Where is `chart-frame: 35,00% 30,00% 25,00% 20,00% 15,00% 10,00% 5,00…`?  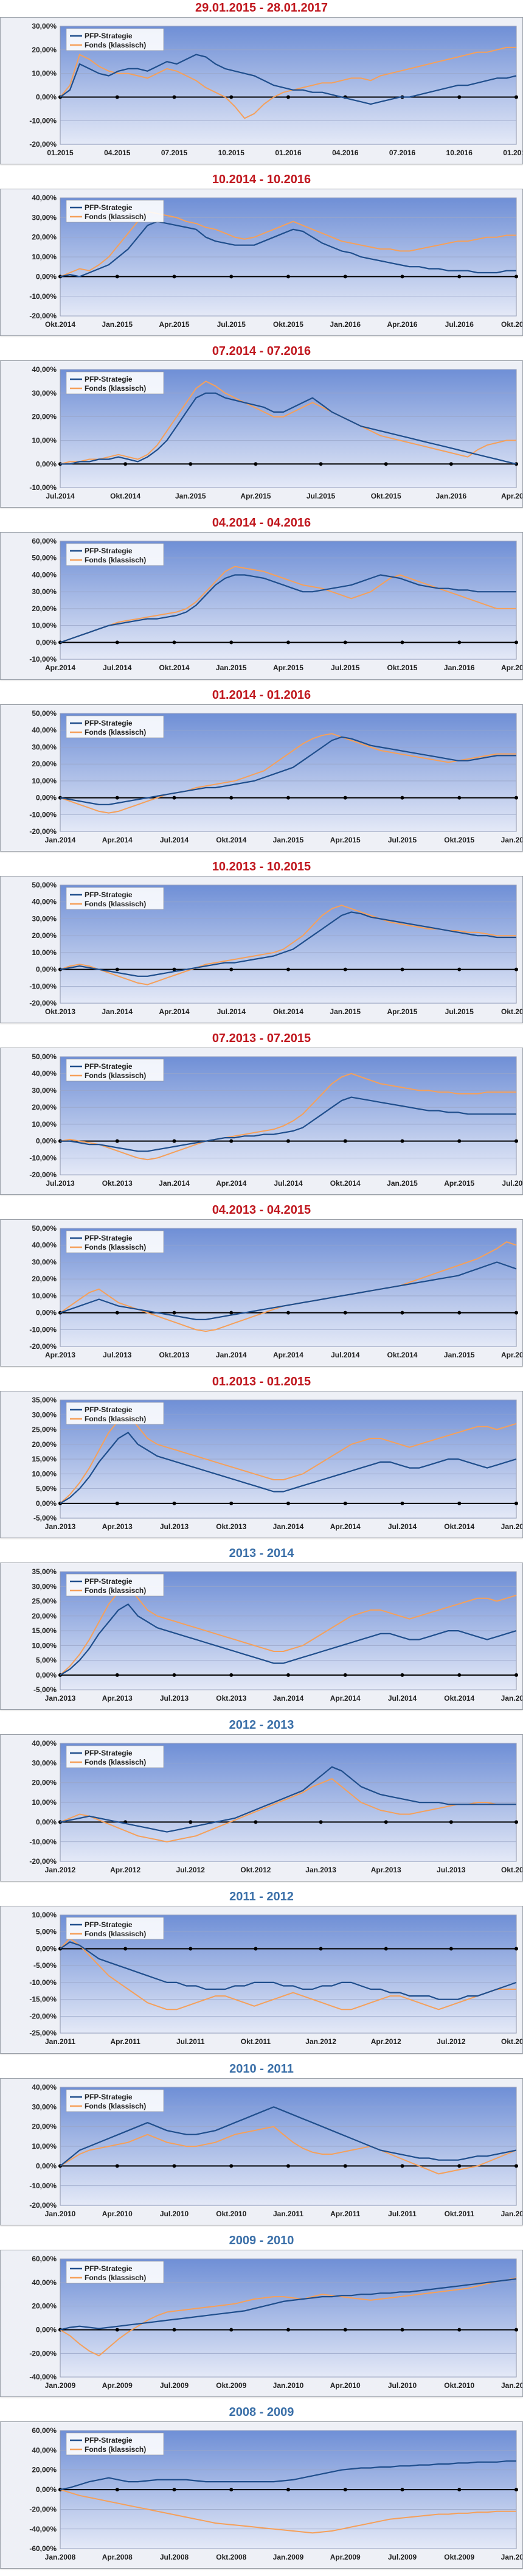 chart-frame: 35,00% 30,00% 25,00% 20,00% 15,00% 10,00% 5,00… is located at coordinates (261, 1636).